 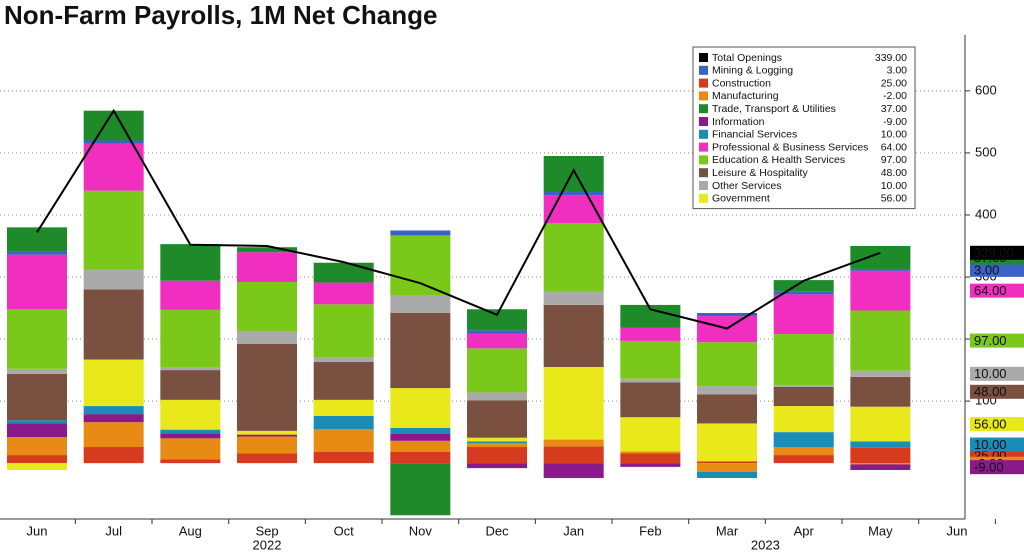 What do you see at coordinates (895, 96) in the screenshot?
I see `legend-value: -2.00` at bounding box center [895, 96].